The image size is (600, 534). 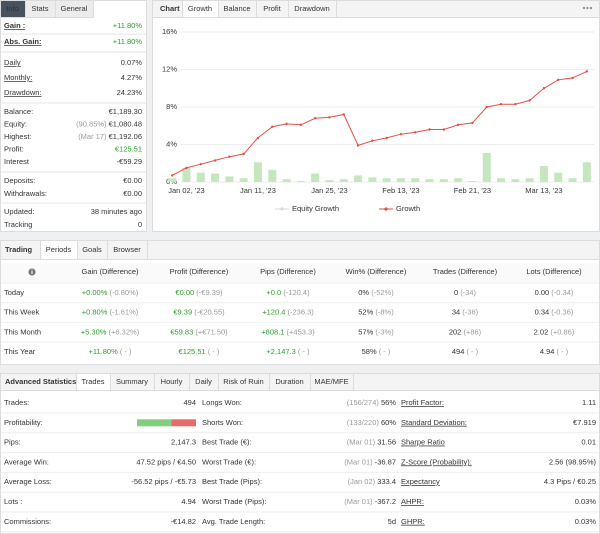 I want to click on cell: +0.0 (-120.4), so click(x=288, y=292).